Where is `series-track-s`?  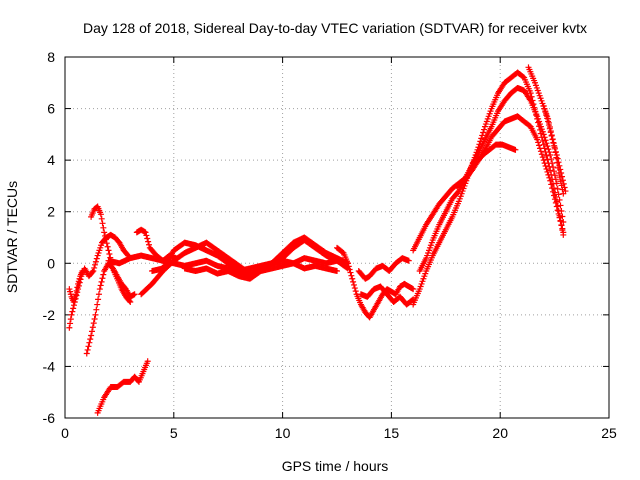
series-track-s is located at coordinates (554, 148).